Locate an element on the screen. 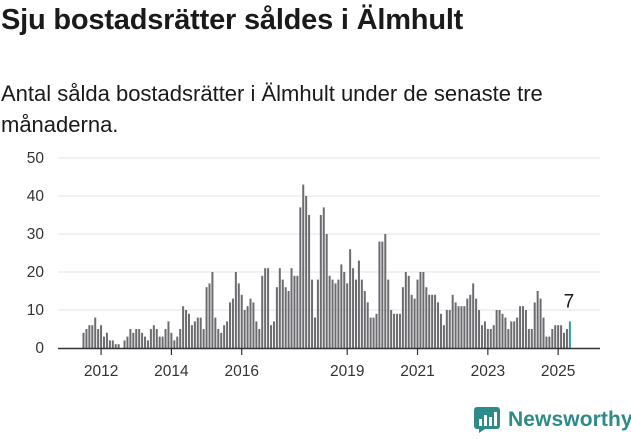 This screenshot has height=439, width=631. x-tick-label: 2014 is located at coordinates (171, 371).